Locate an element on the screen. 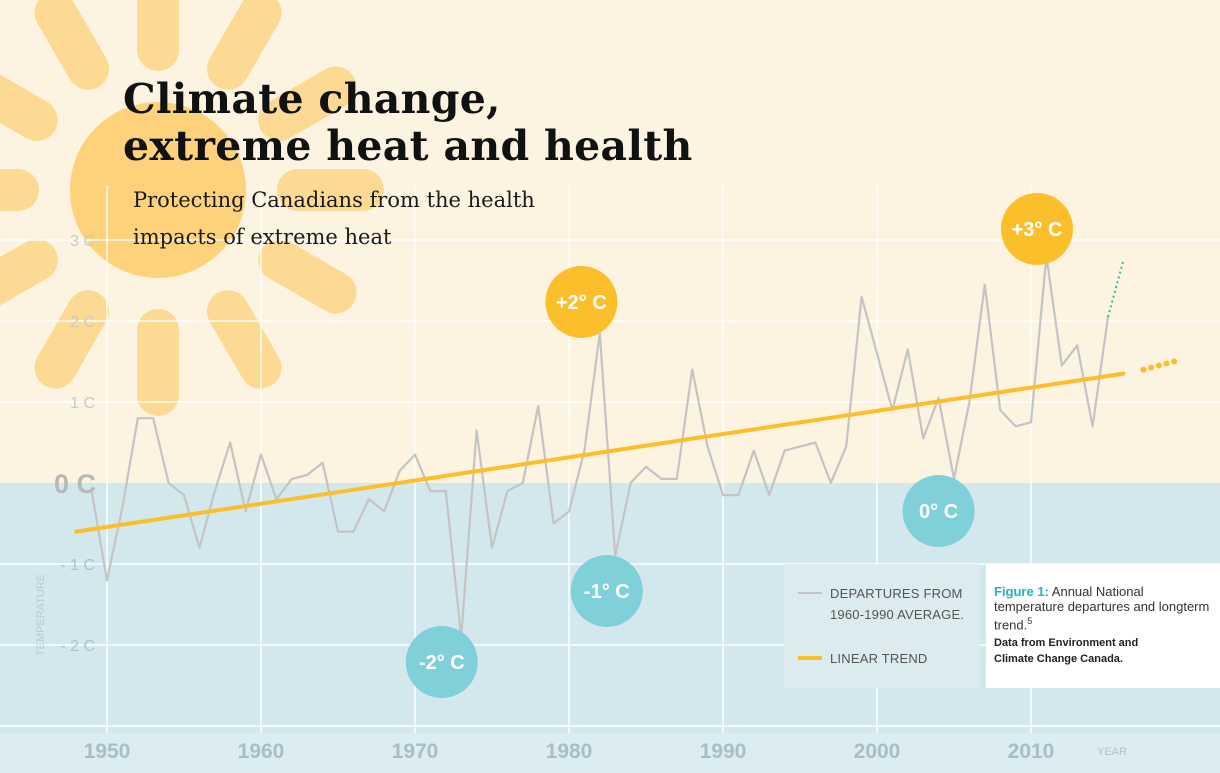  annotation-bubble: 0° C is located at coordinates (938, 511).